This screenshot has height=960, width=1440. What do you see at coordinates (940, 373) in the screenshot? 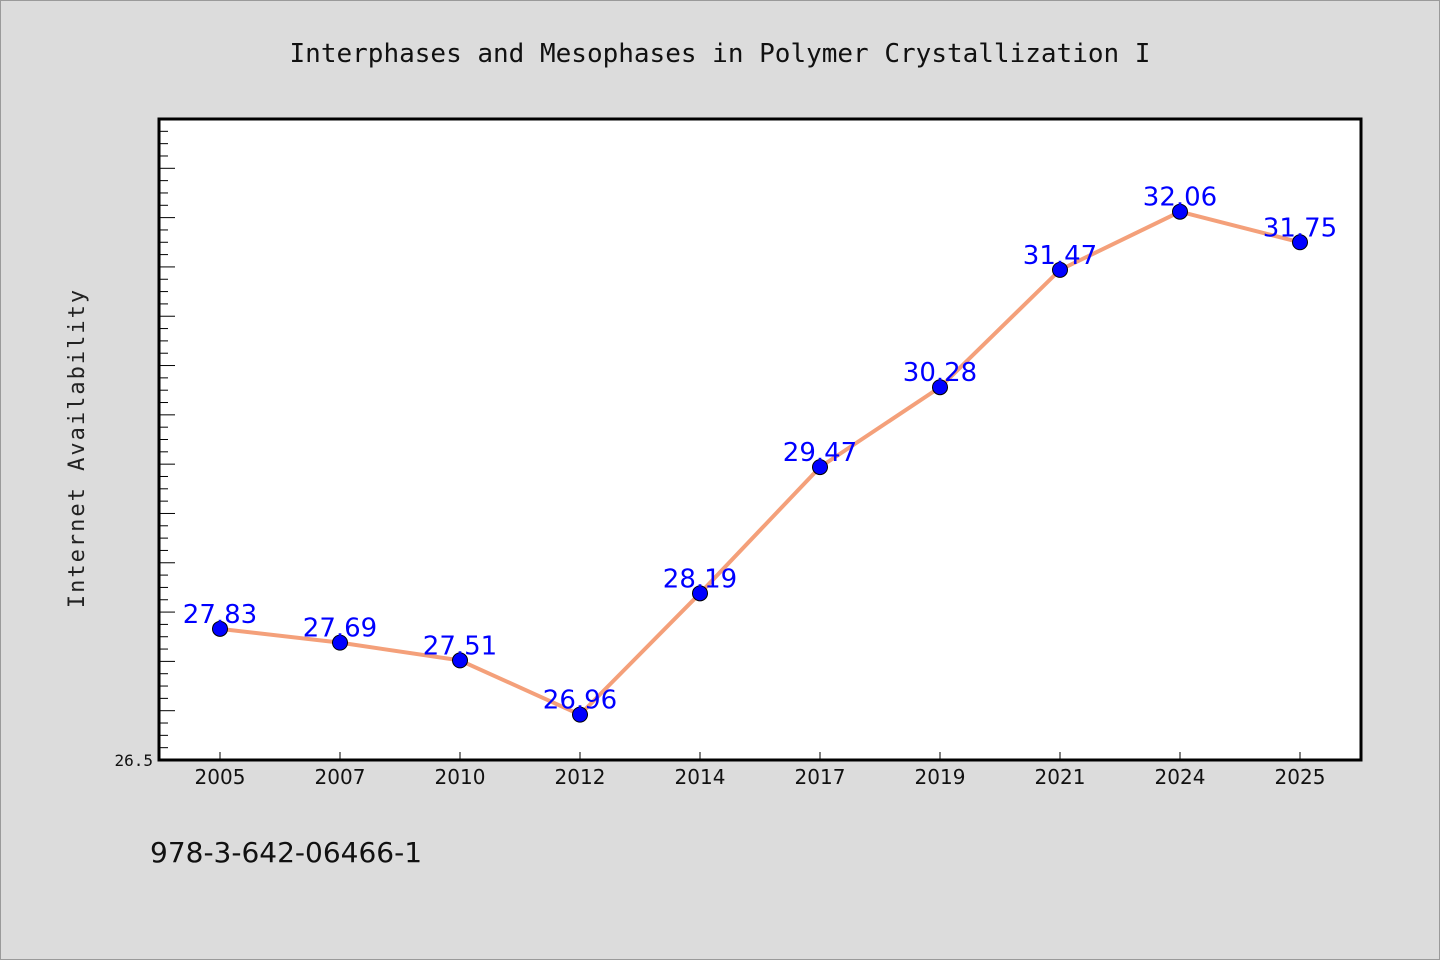
I see `data-label: 30.28` at bounding box center [940, 373].